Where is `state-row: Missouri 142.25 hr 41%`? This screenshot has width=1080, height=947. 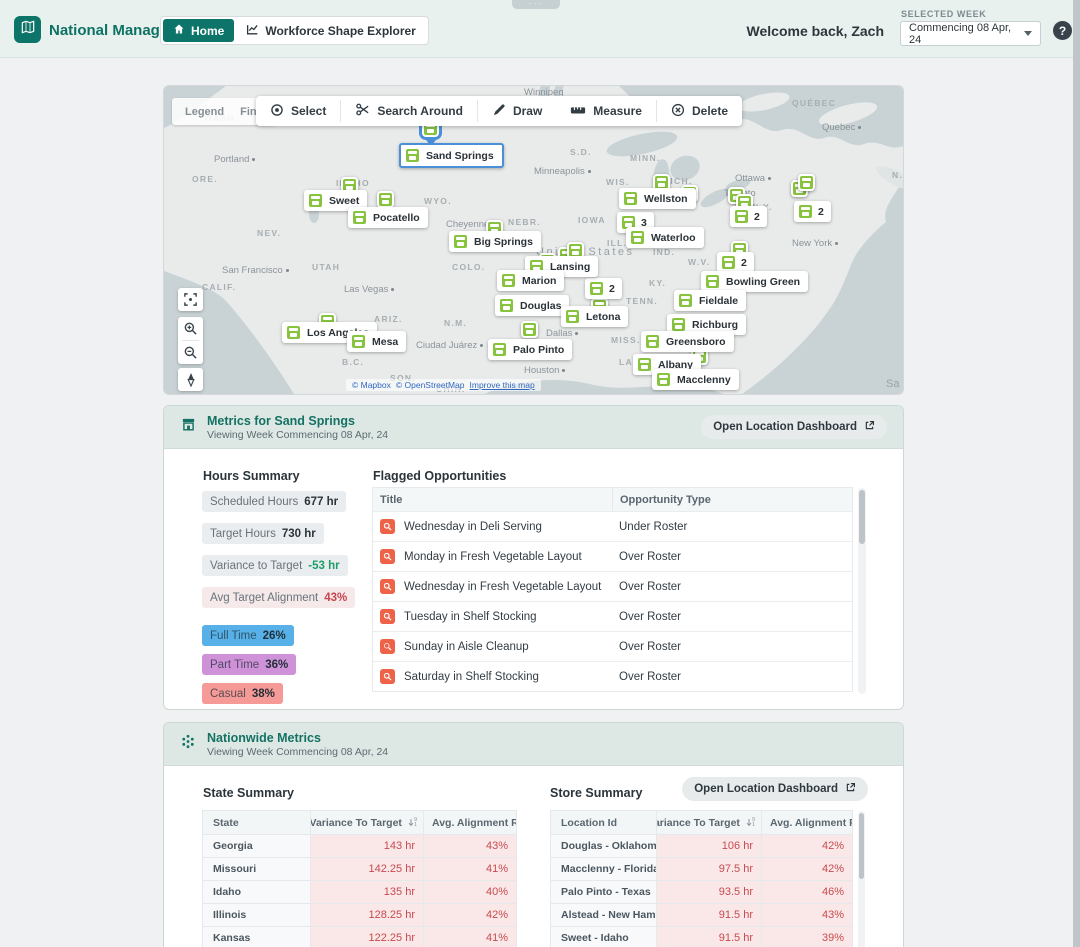 state-row: Missouri 142.25 hr 41% is located at coordinates (359, 868).